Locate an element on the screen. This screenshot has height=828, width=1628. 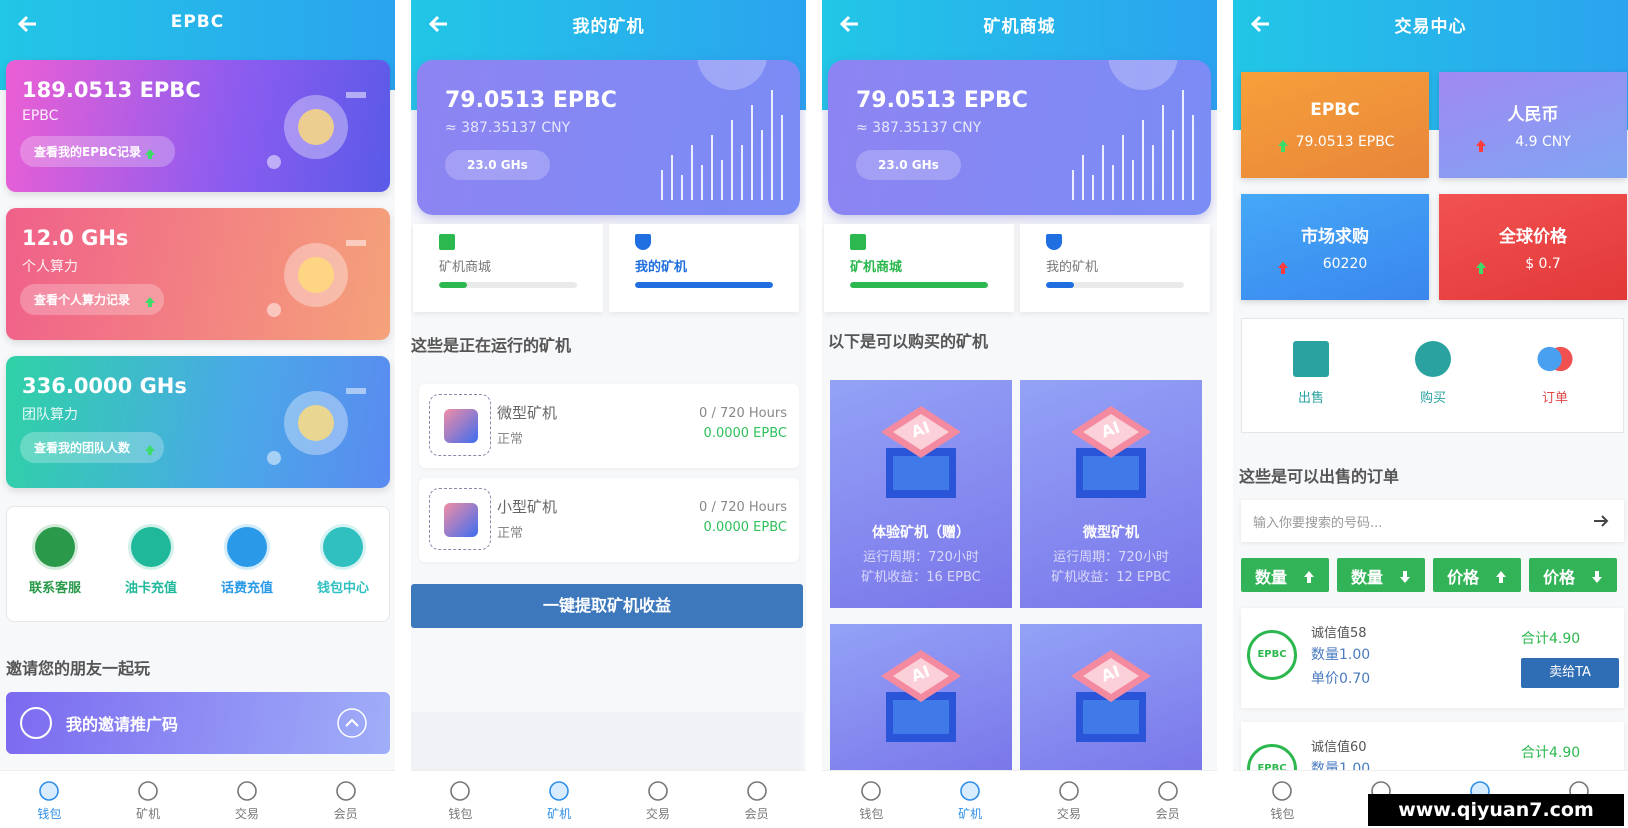
tab-label: 我的矿机 is located at coordinates (1072, 267).